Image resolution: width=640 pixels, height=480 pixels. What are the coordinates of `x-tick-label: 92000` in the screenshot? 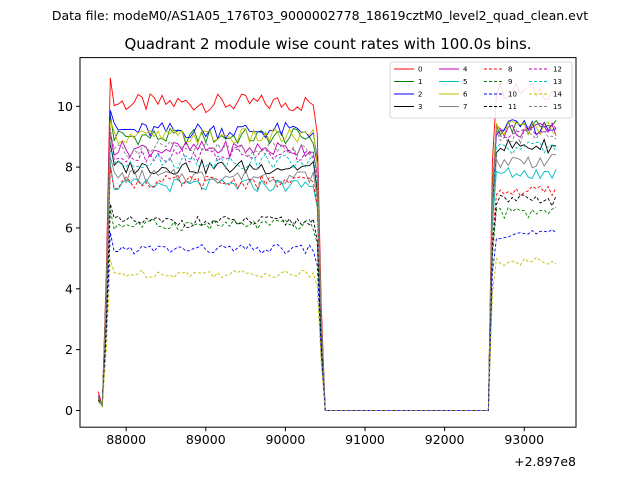 It's located at (445, 439).